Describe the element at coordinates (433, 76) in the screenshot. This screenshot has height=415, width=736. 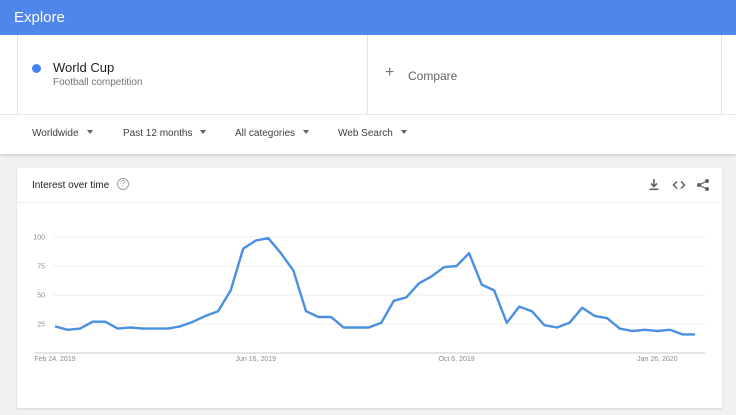
I see `compare-label: Compare` at that location.